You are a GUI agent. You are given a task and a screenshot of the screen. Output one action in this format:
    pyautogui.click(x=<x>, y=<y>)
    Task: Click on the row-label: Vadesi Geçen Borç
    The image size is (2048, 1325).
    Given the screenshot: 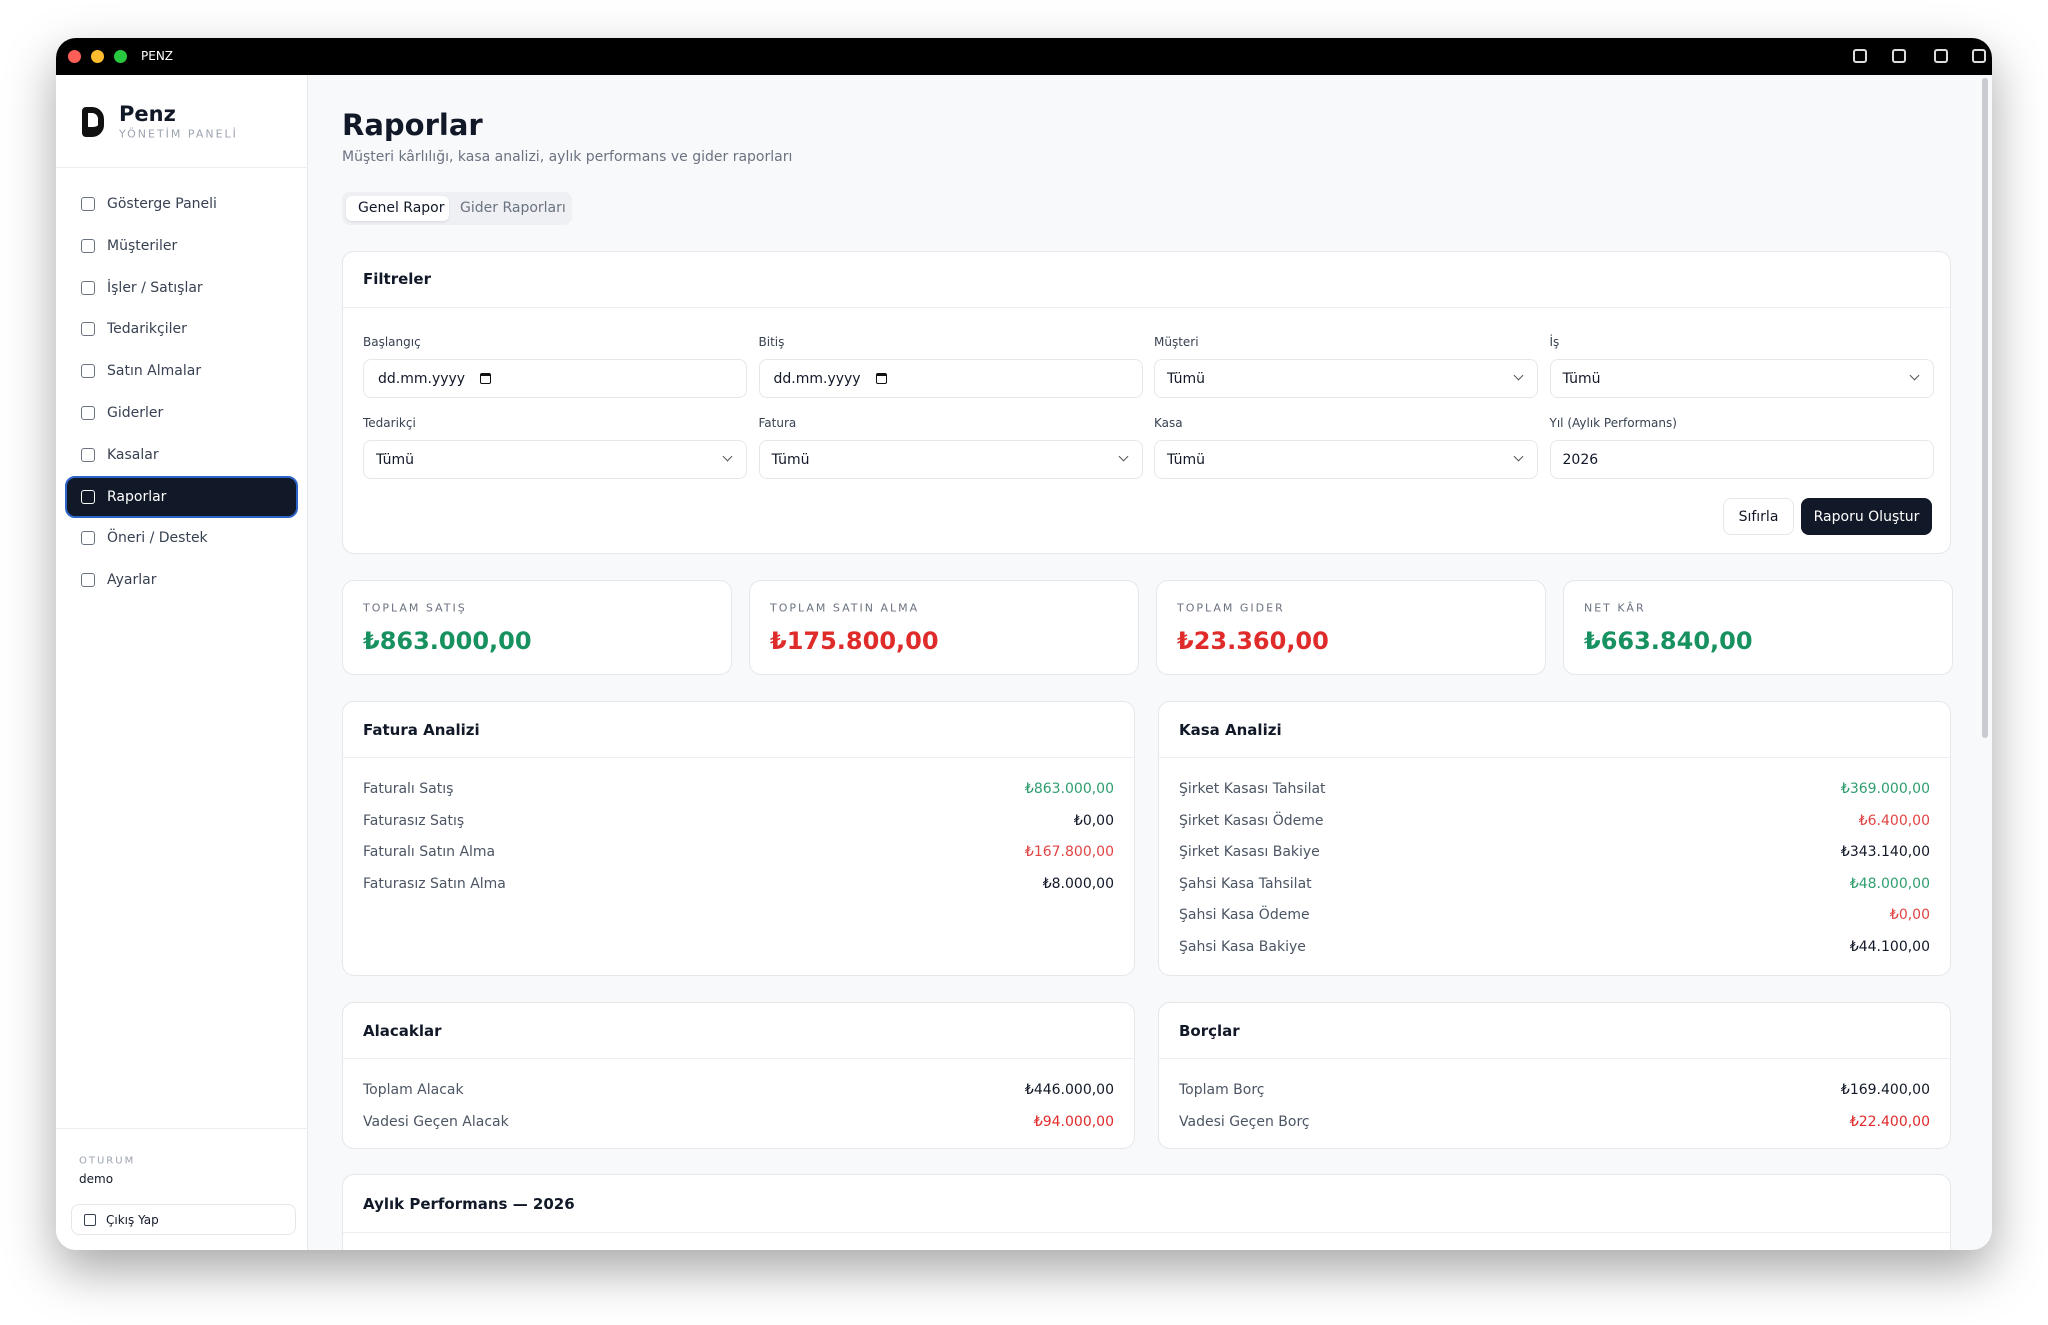 What is the action you would take?
    pyautogui.click(x=1244, y=1121)
    